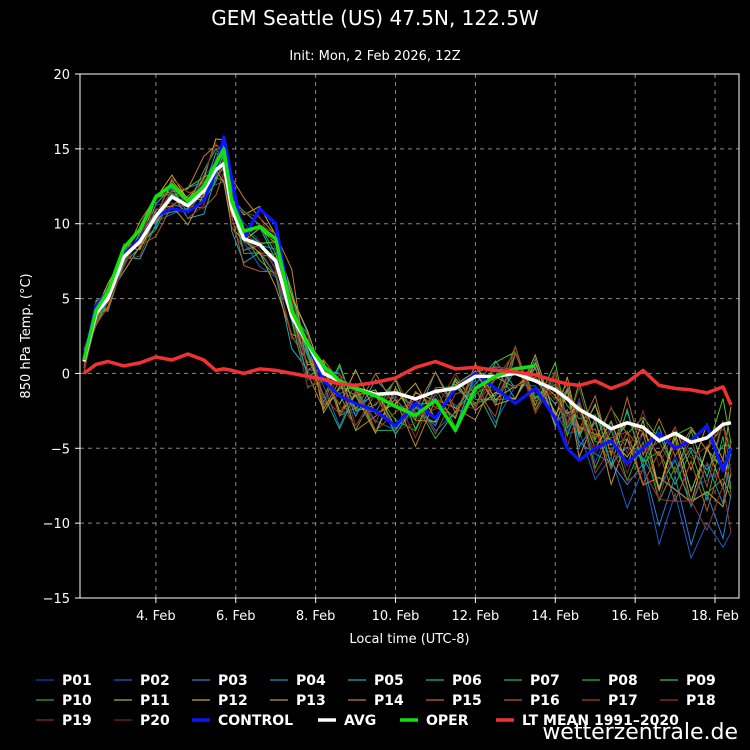 The image size is (750, 750). What do you see at coordinates (447, 720) in the screenshot?
I see `legend-label: OPER` at bounding box center [447, 720].